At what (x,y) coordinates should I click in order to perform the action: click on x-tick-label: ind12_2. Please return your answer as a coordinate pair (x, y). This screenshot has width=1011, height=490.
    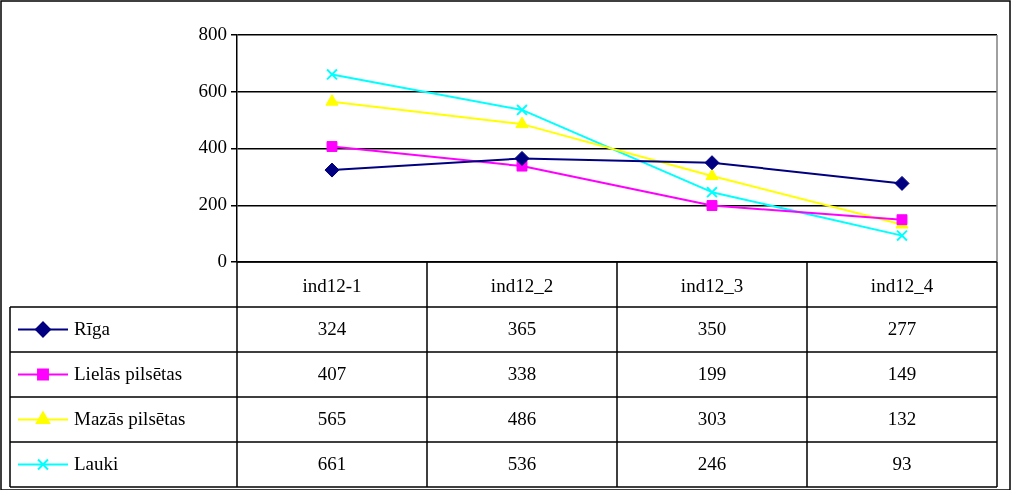
    Looking at the image, I should click on (522, 286).